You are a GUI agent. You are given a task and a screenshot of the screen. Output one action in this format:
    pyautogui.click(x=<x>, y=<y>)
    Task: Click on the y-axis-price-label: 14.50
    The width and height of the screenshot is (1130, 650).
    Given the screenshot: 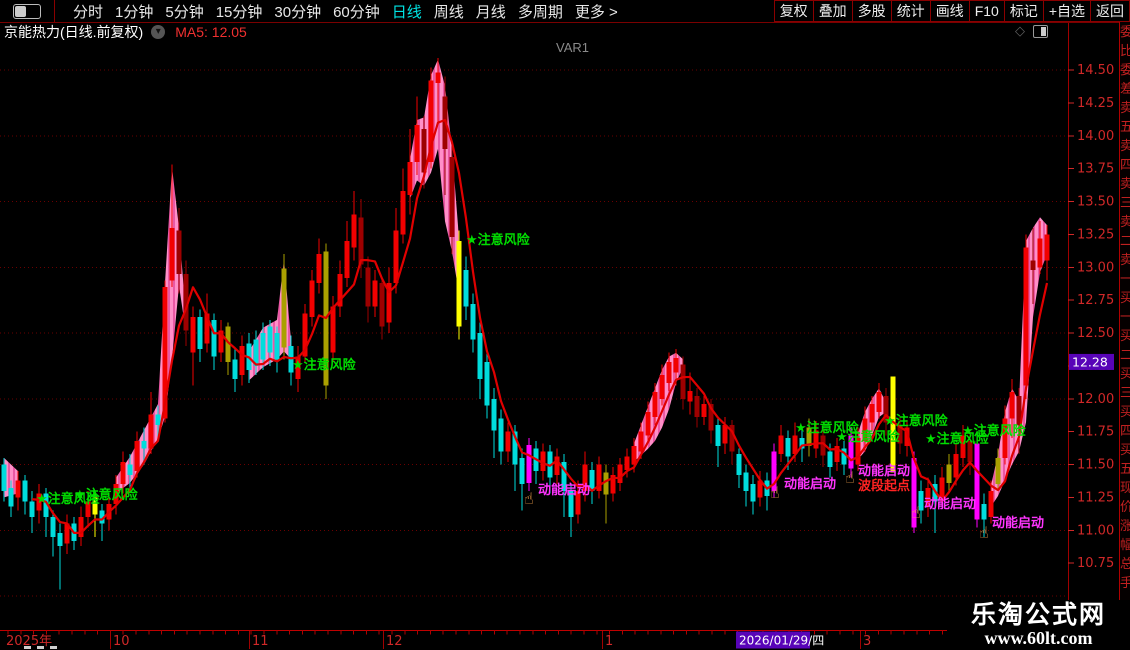 What is the action you would take?
    pyautogui.click(x=1095, y=70)
    